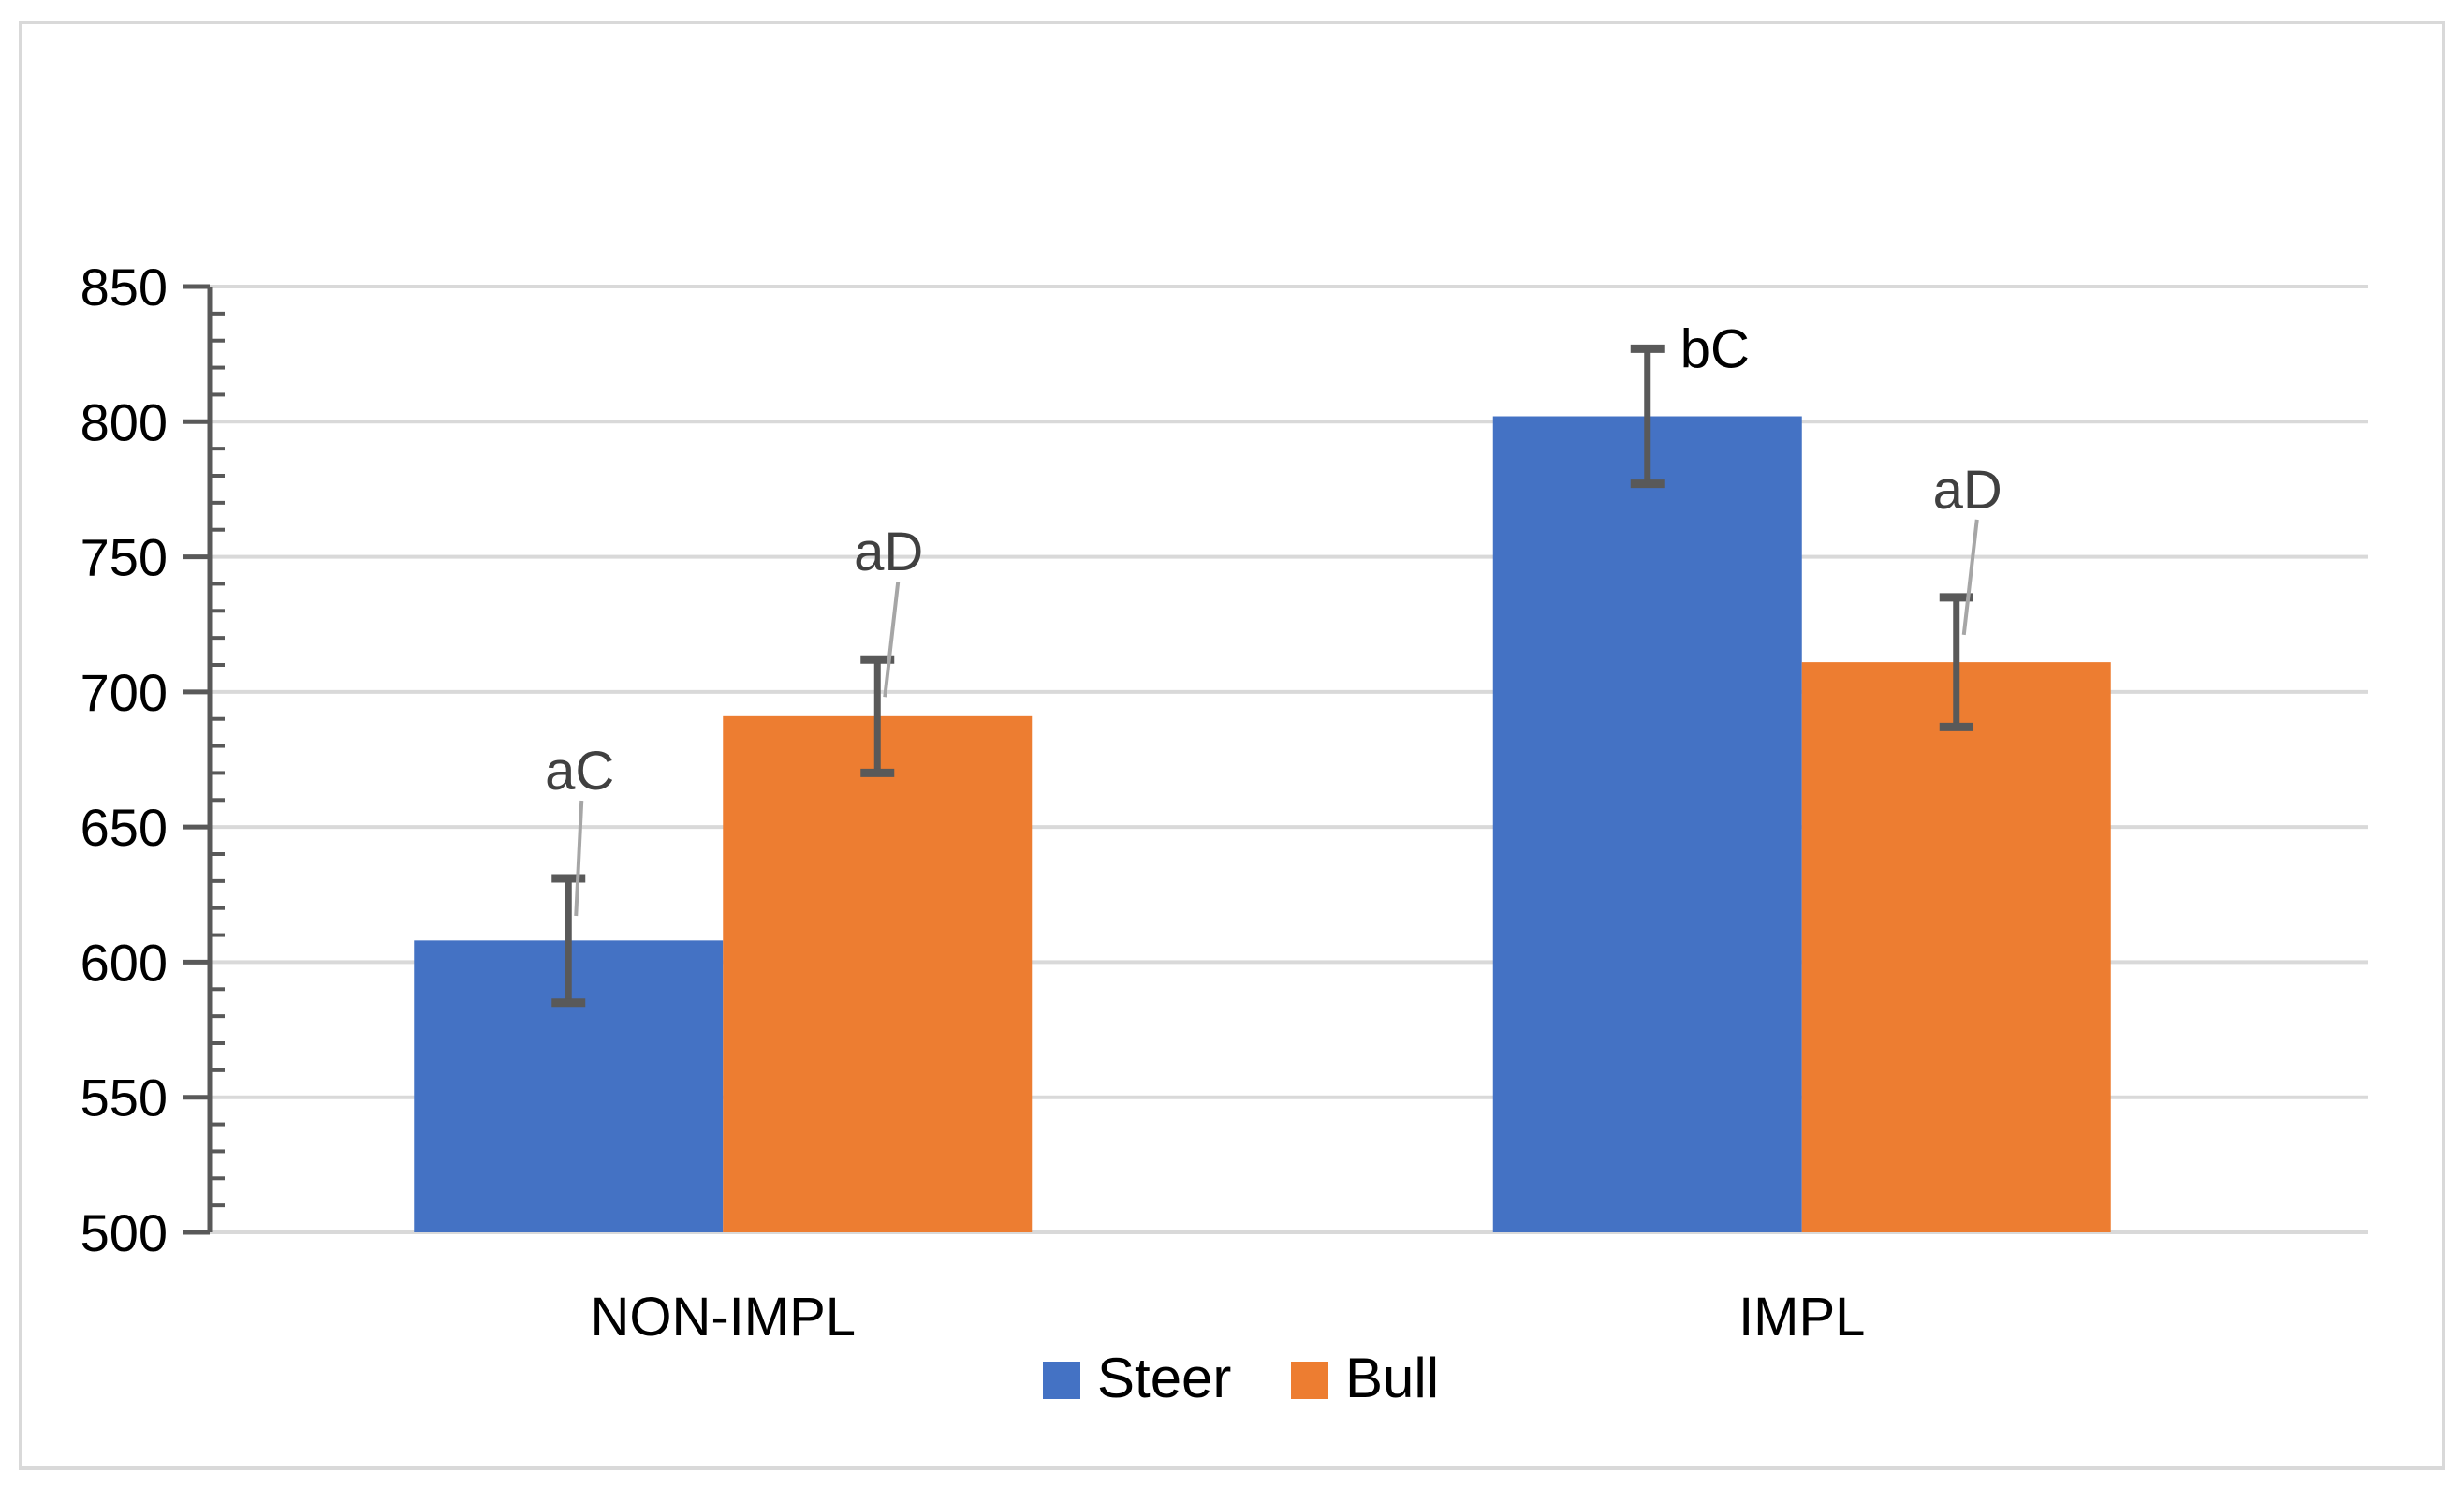 The width and height of the screenshot is (2464, 1503). I want to click on data-label-steer-non-impl: aC, so click(579, 771).